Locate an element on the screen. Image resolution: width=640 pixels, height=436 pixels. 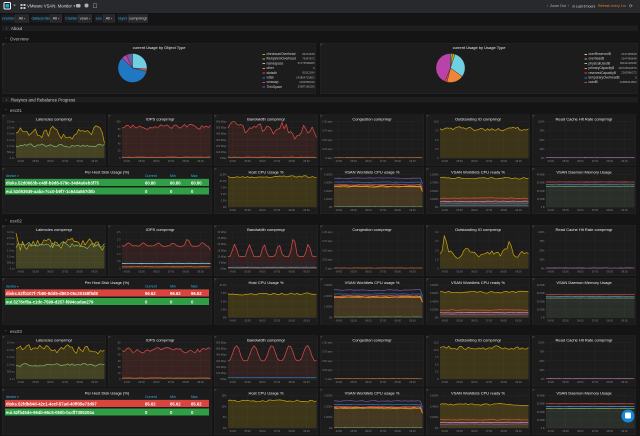
svg-text: 12.5 is located at coordinates (436, 343).